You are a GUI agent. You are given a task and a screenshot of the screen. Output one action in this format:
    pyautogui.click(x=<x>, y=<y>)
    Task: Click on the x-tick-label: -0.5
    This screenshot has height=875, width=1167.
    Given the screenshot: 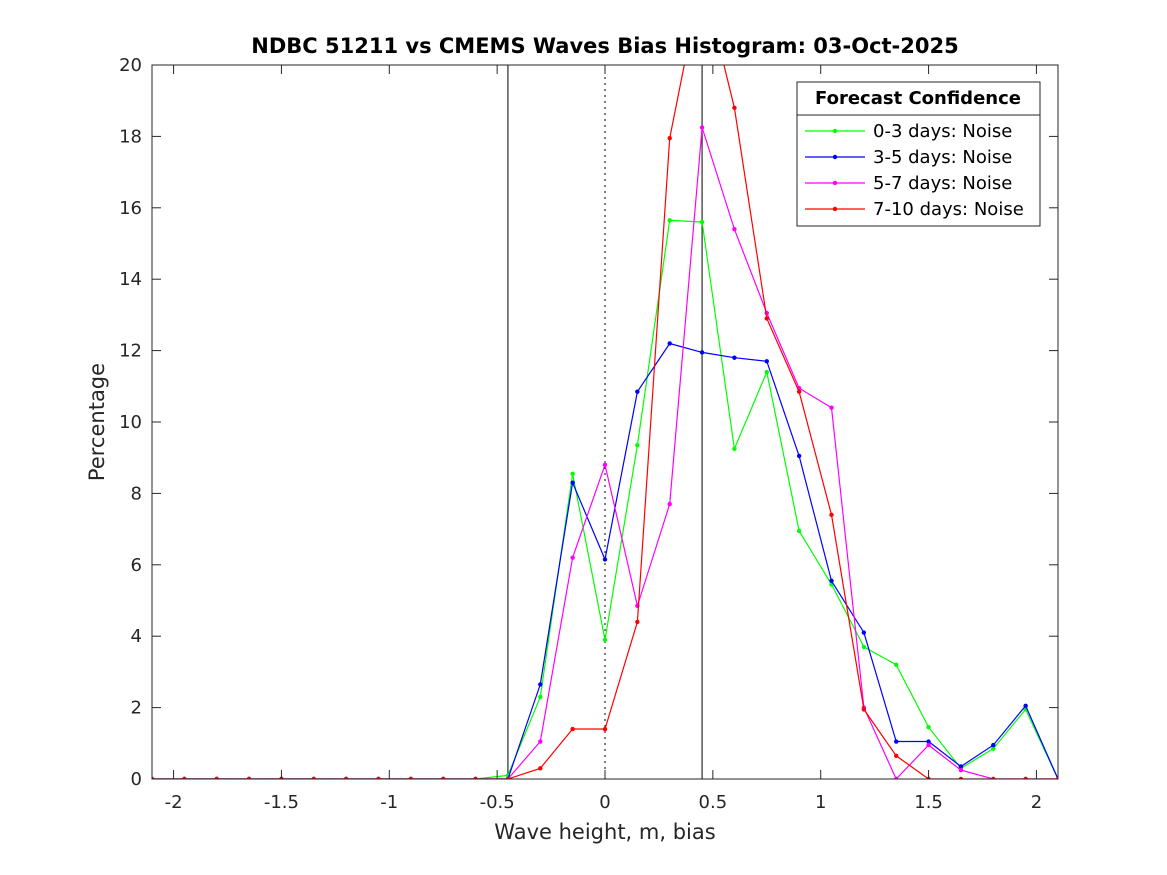 What is the action you would take?
    pyautogui.click(x=497, y=802)
    